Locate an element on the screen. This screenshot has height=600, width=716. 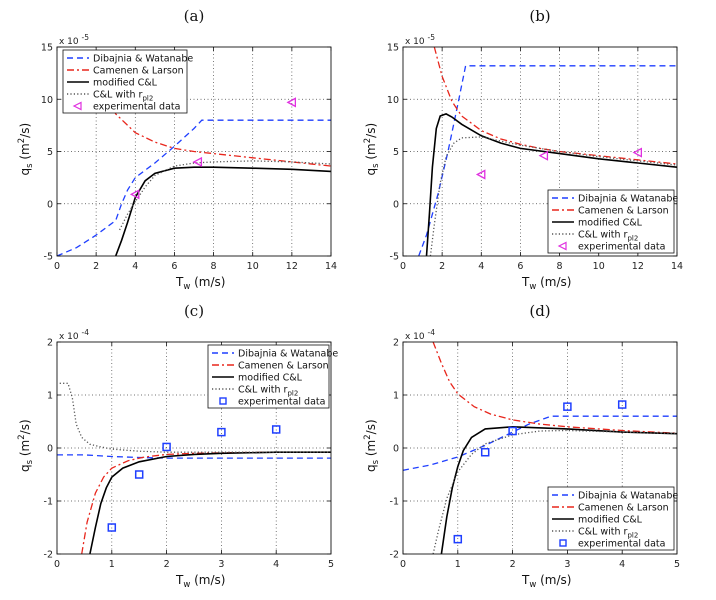
x-tick-label: 8 is located at coordinates (560, 266).